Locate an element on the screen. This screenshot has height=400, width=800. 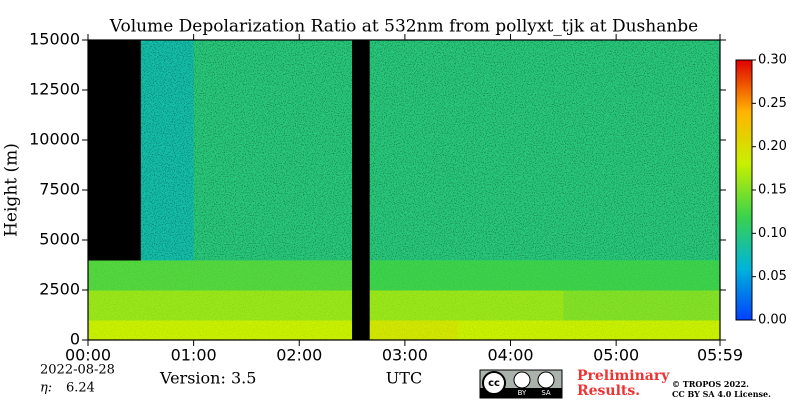
colorbar-tick-label: 0.25 is located at coordinates (772, 103).